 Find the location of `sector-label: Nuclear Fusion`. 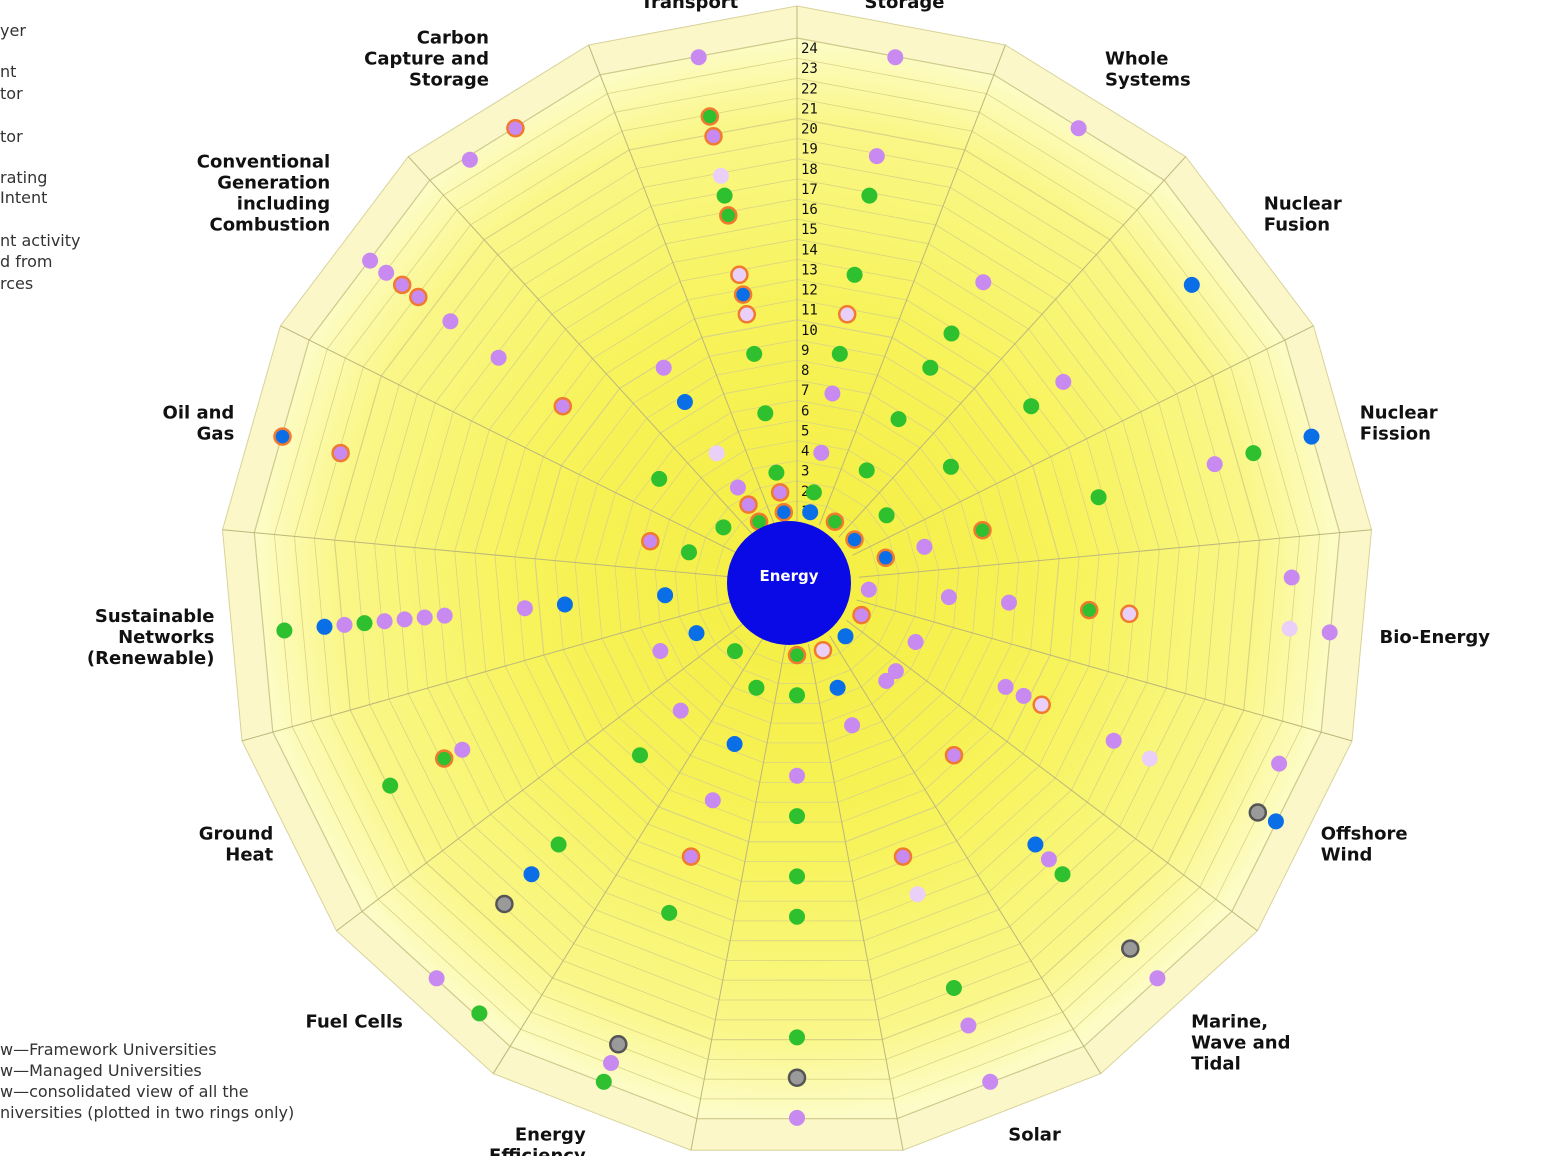

sector-label: Nuclear Fusion is located at coordinates (1303, 215).